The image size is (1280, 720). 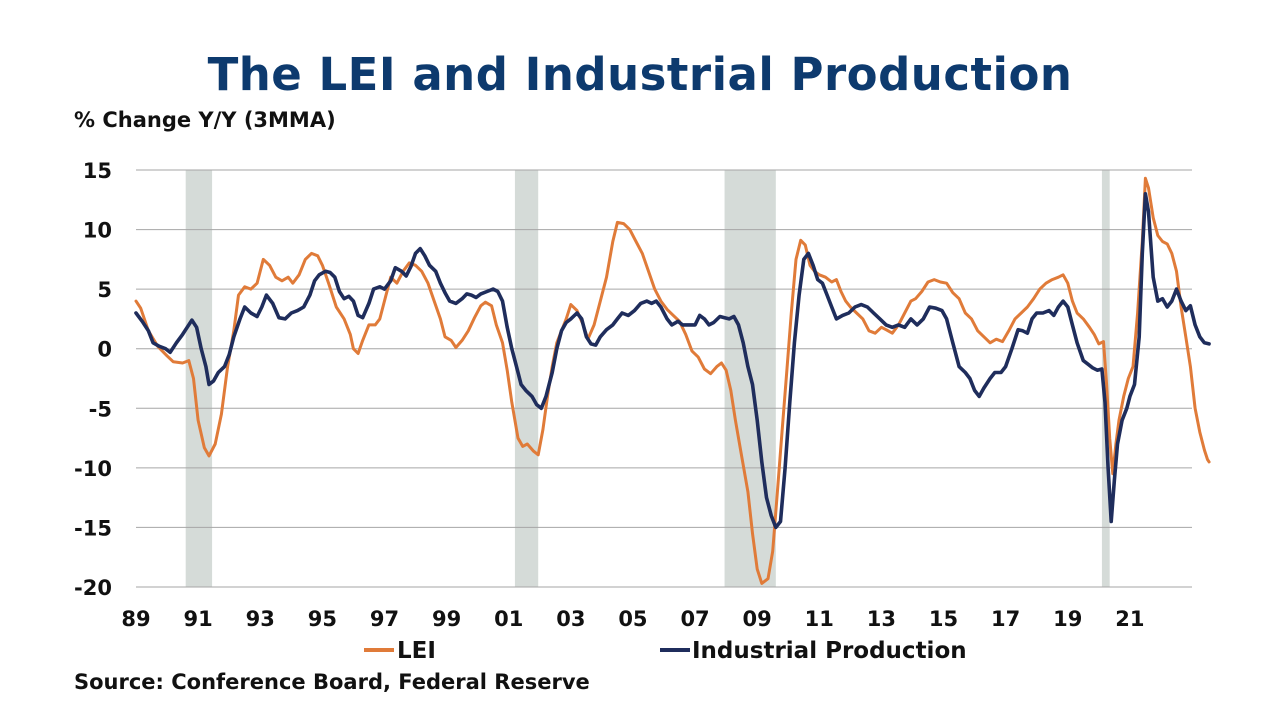 I want to click on chart-title: The LEI and Industrial Production, so click(x=640, y=74).